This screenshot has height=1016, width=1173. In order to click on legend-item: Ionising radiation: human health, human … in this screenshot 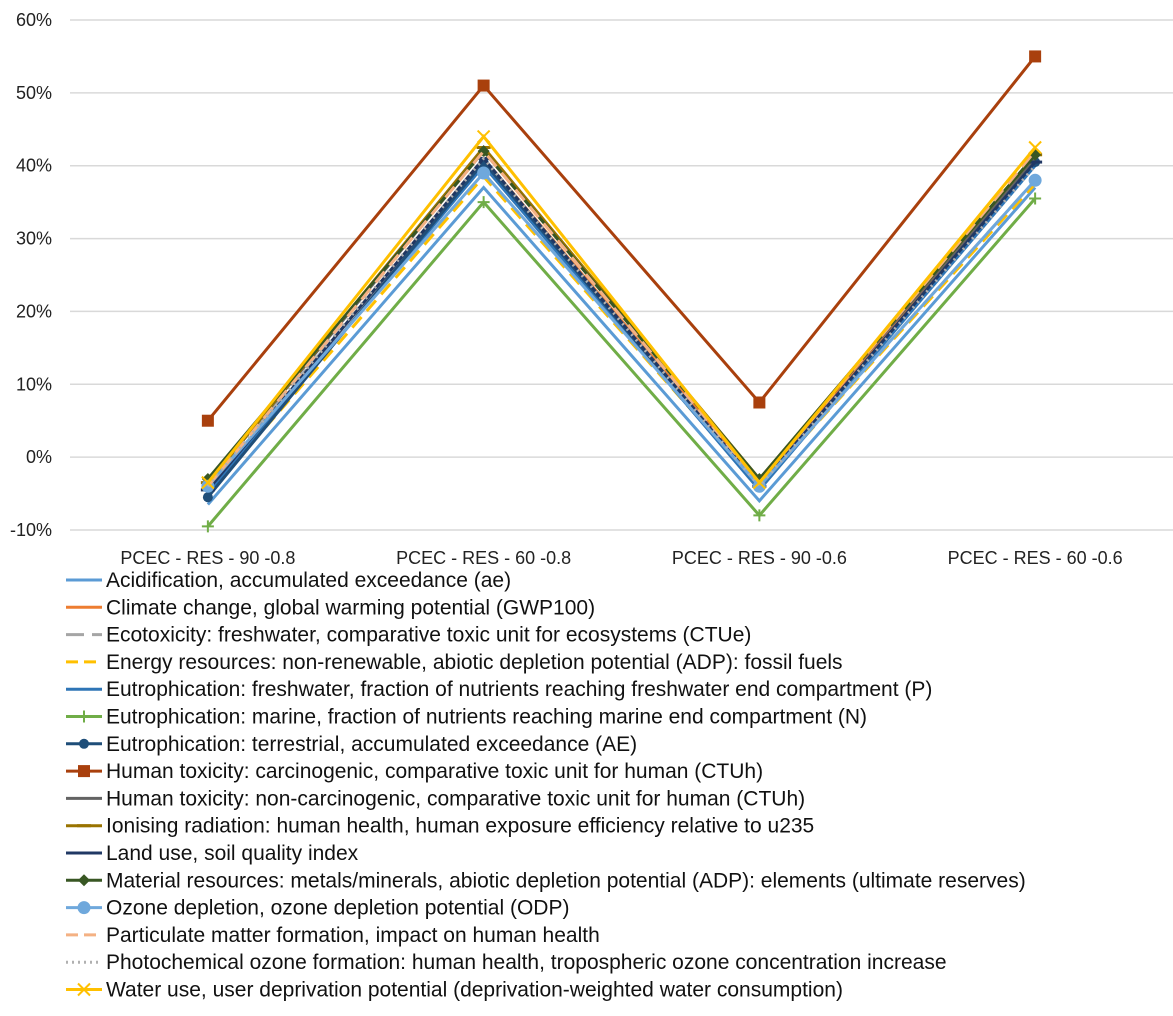, I will do `click(440, 826)`.